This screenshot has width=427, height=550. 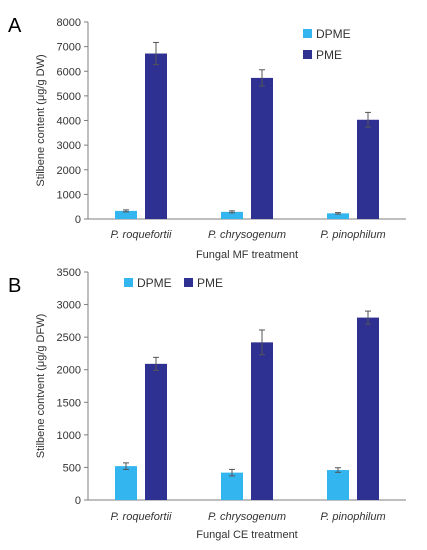 What do you see at coordinates (69, 122) in the screenshot?
I see `y-tick-label: 4000` at bounding box center [69, 122].